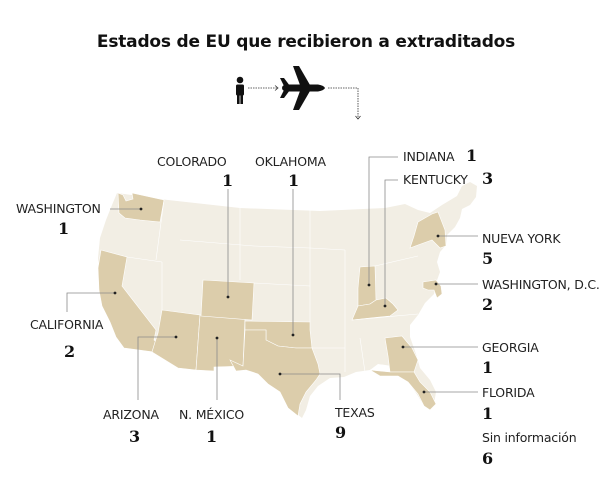  Describe the element at coordinates (290, 161) in the screenshot. I see `label-oklahoma: OKLAHOMA` at that location.